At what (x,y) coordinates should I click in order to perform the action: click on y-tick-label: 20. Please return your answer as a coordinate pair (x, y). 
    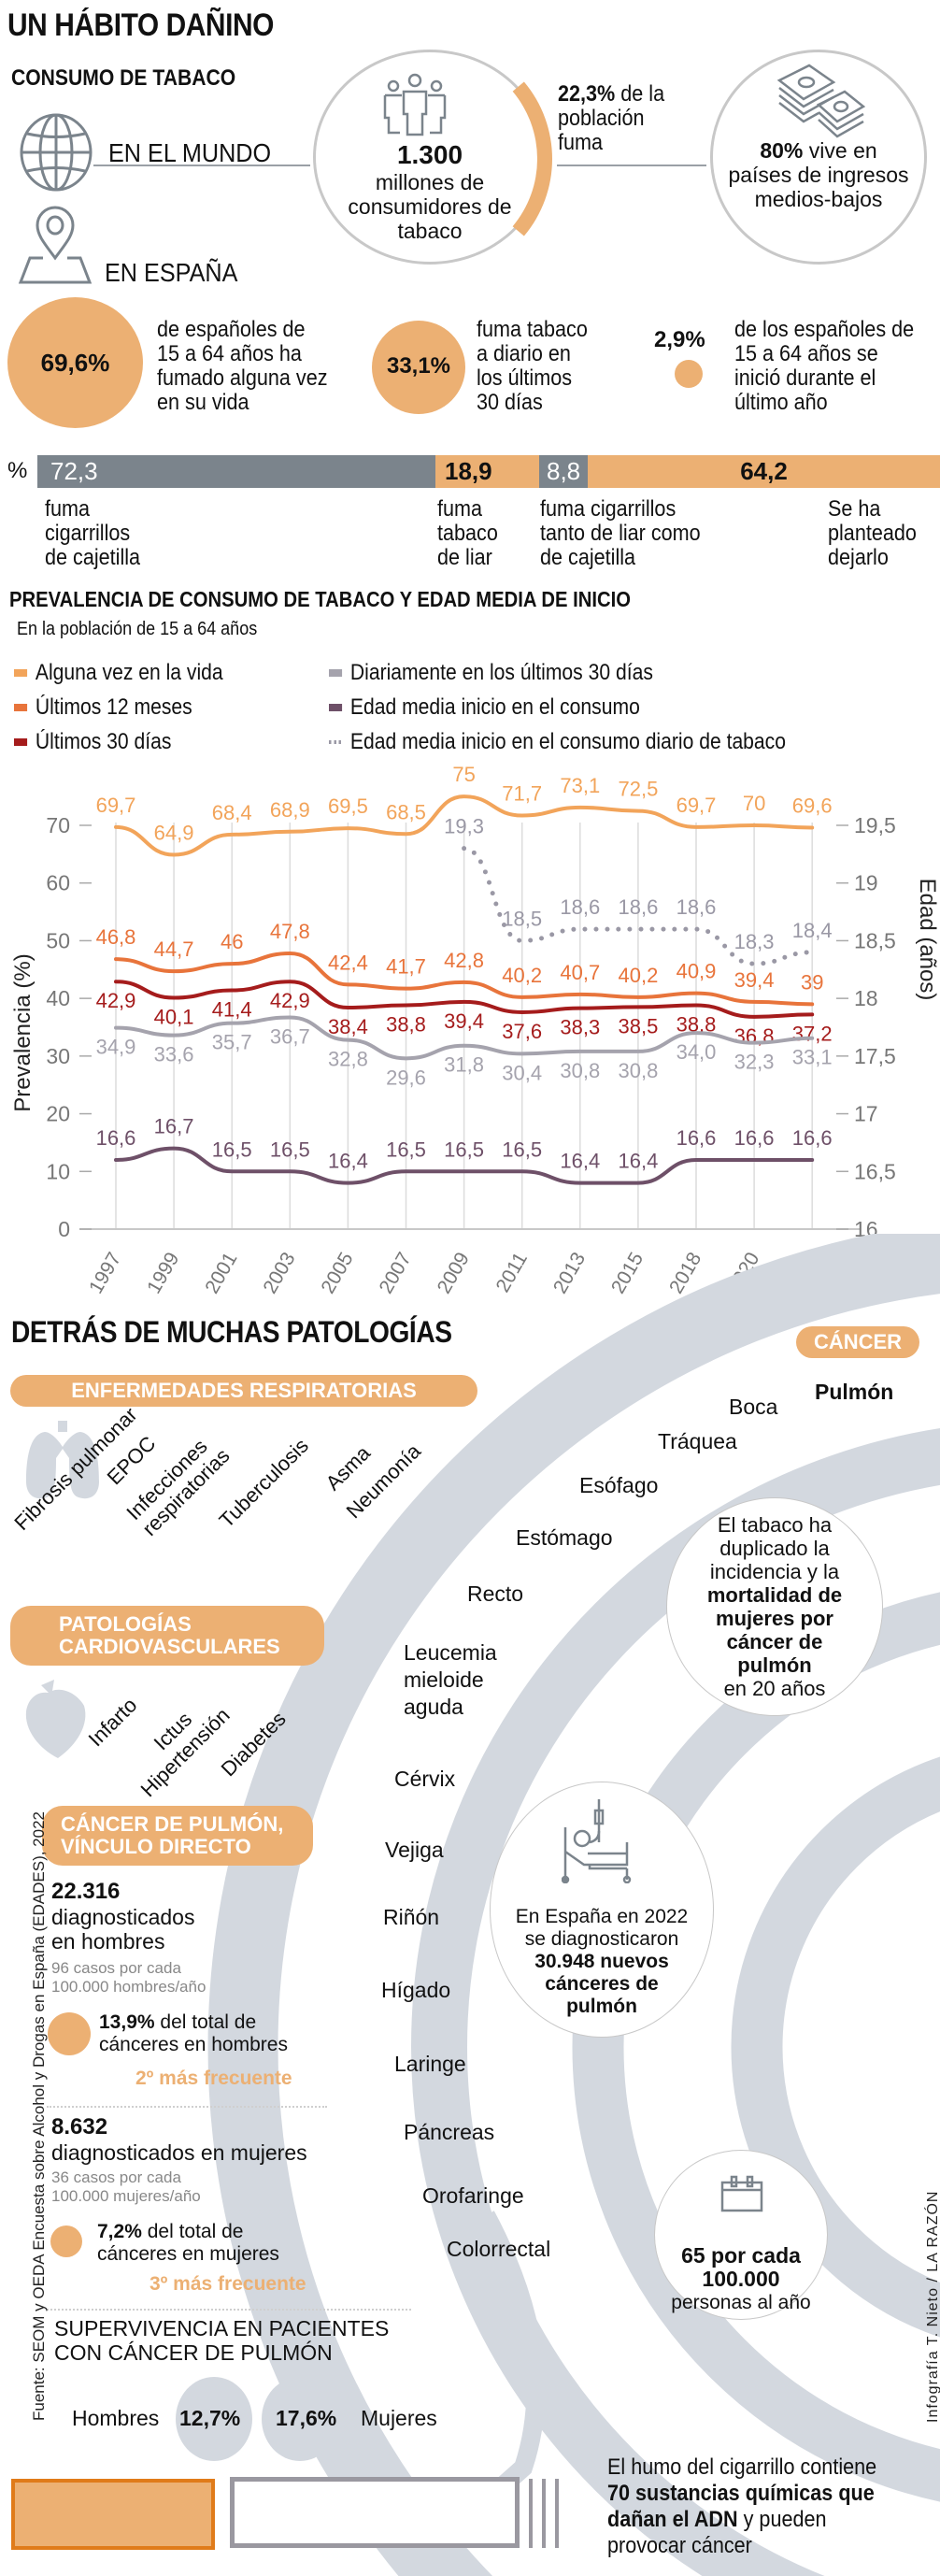
    Looking at the image, I should click on (58, 1114).